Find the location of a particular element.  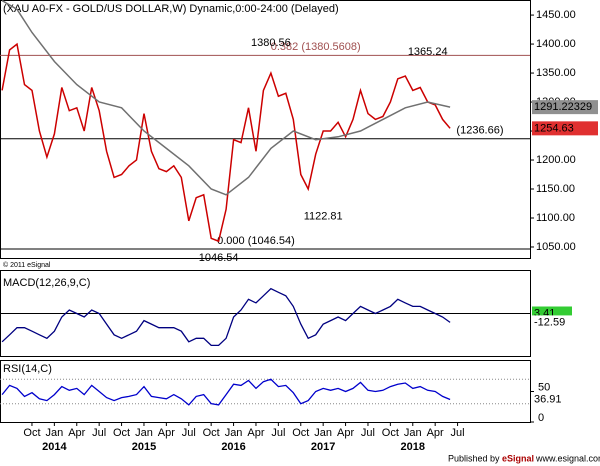

annotation: 1122.81 is located at coordinates (323, 217).